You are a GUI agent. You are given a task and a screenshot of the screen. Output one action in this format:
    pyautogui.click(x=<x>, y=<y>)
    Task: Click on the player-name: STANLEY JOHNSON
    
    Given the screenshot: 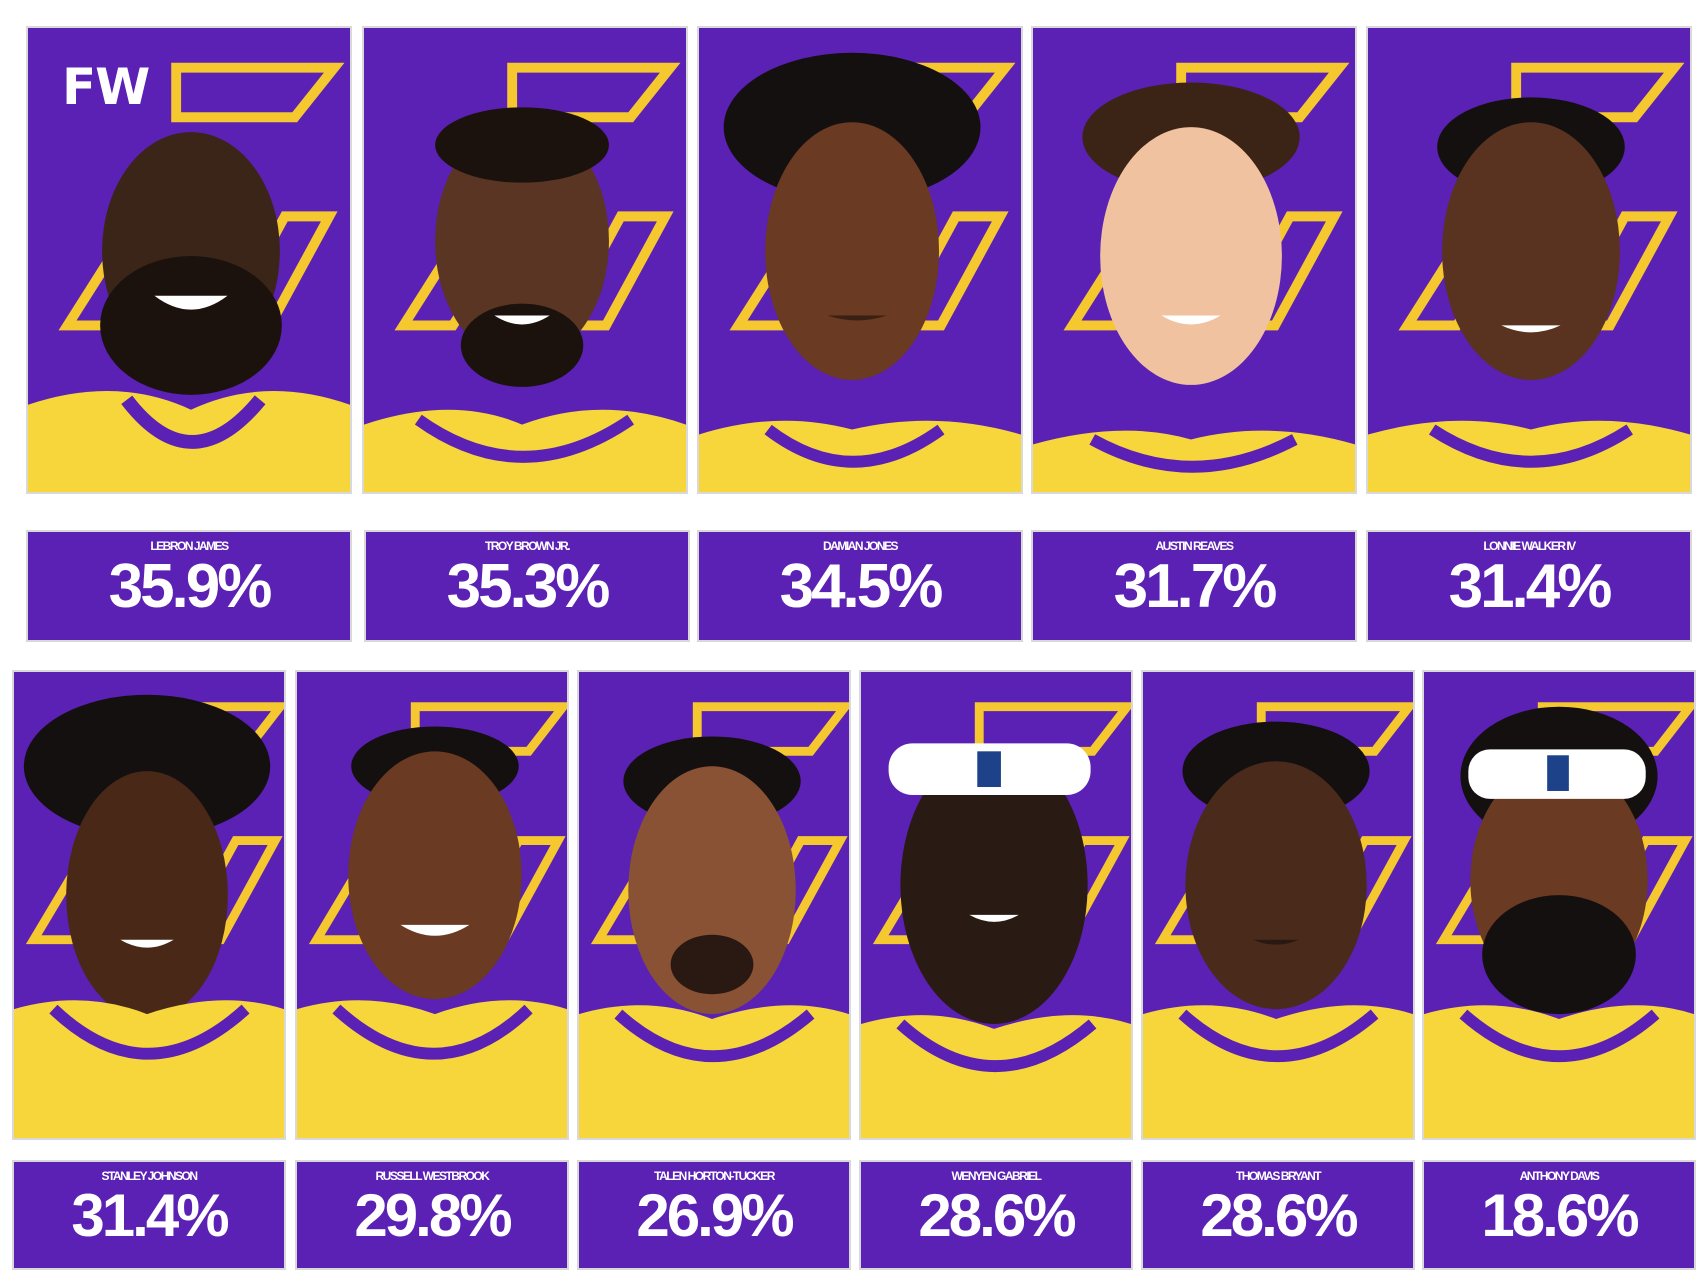 What is the action you would take?
    pyautogui.click(x=149, y=1176)
    